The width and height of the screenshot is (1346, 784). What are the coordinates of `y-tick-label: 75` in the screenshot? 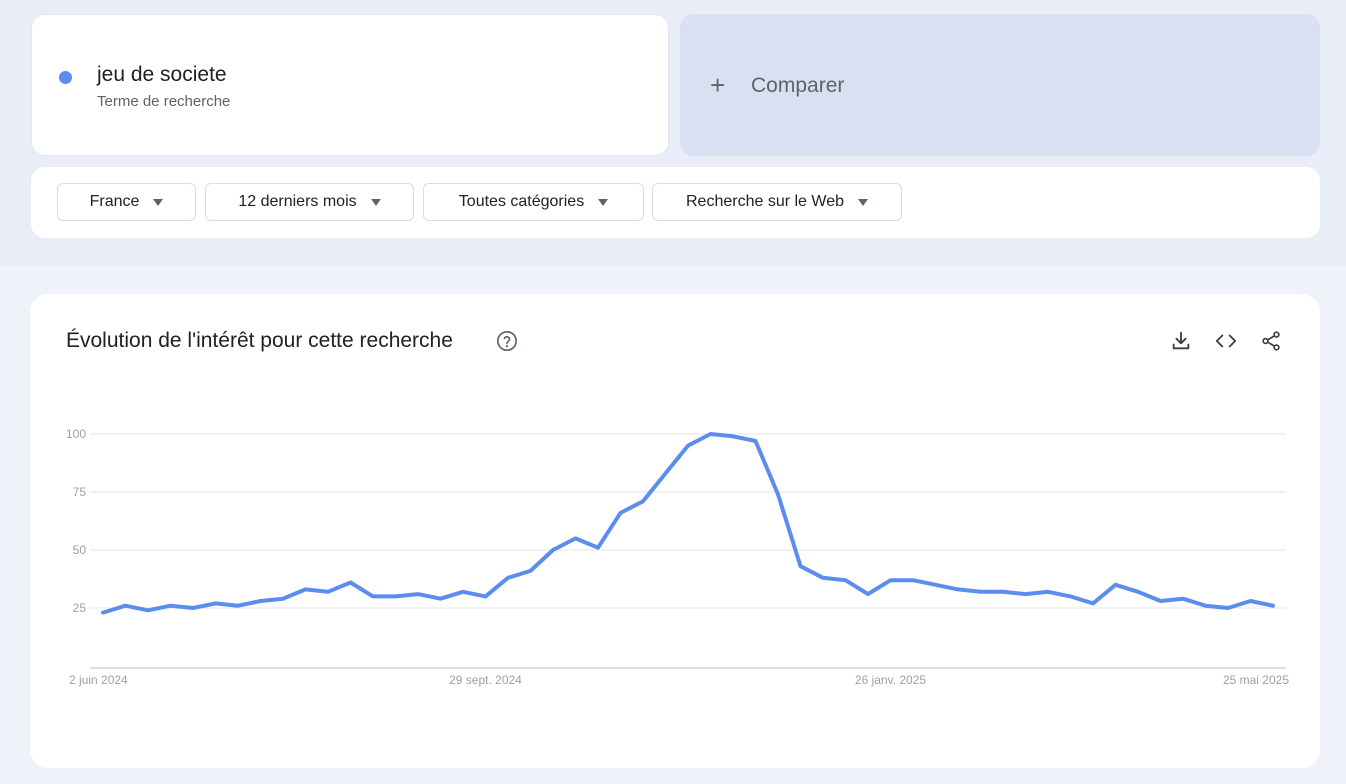 It's located at (80, 492).